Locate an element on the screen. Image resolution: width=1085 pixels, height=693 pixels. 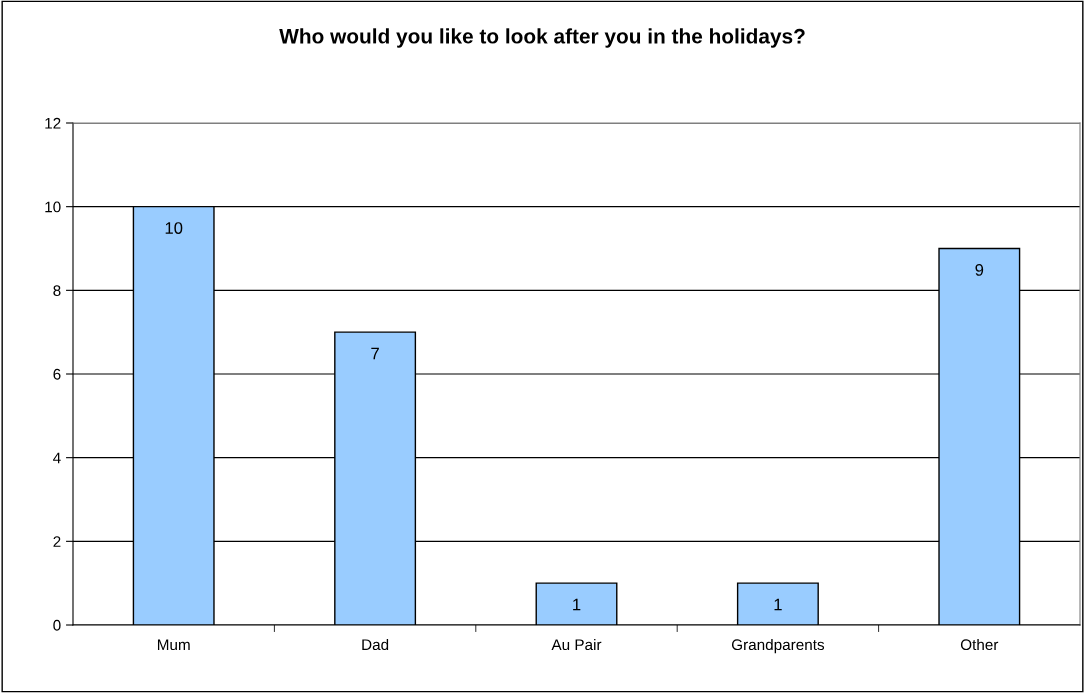
x-tick-label: Dad is located at coordinates (375, 644).